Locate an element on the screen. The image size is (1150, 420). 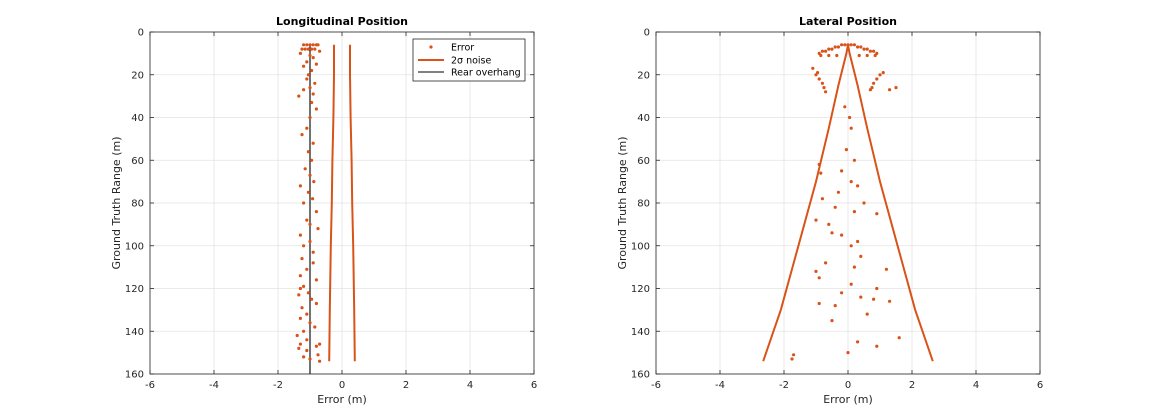
x-tick-label: 2 is located at coordinates (406, 385).